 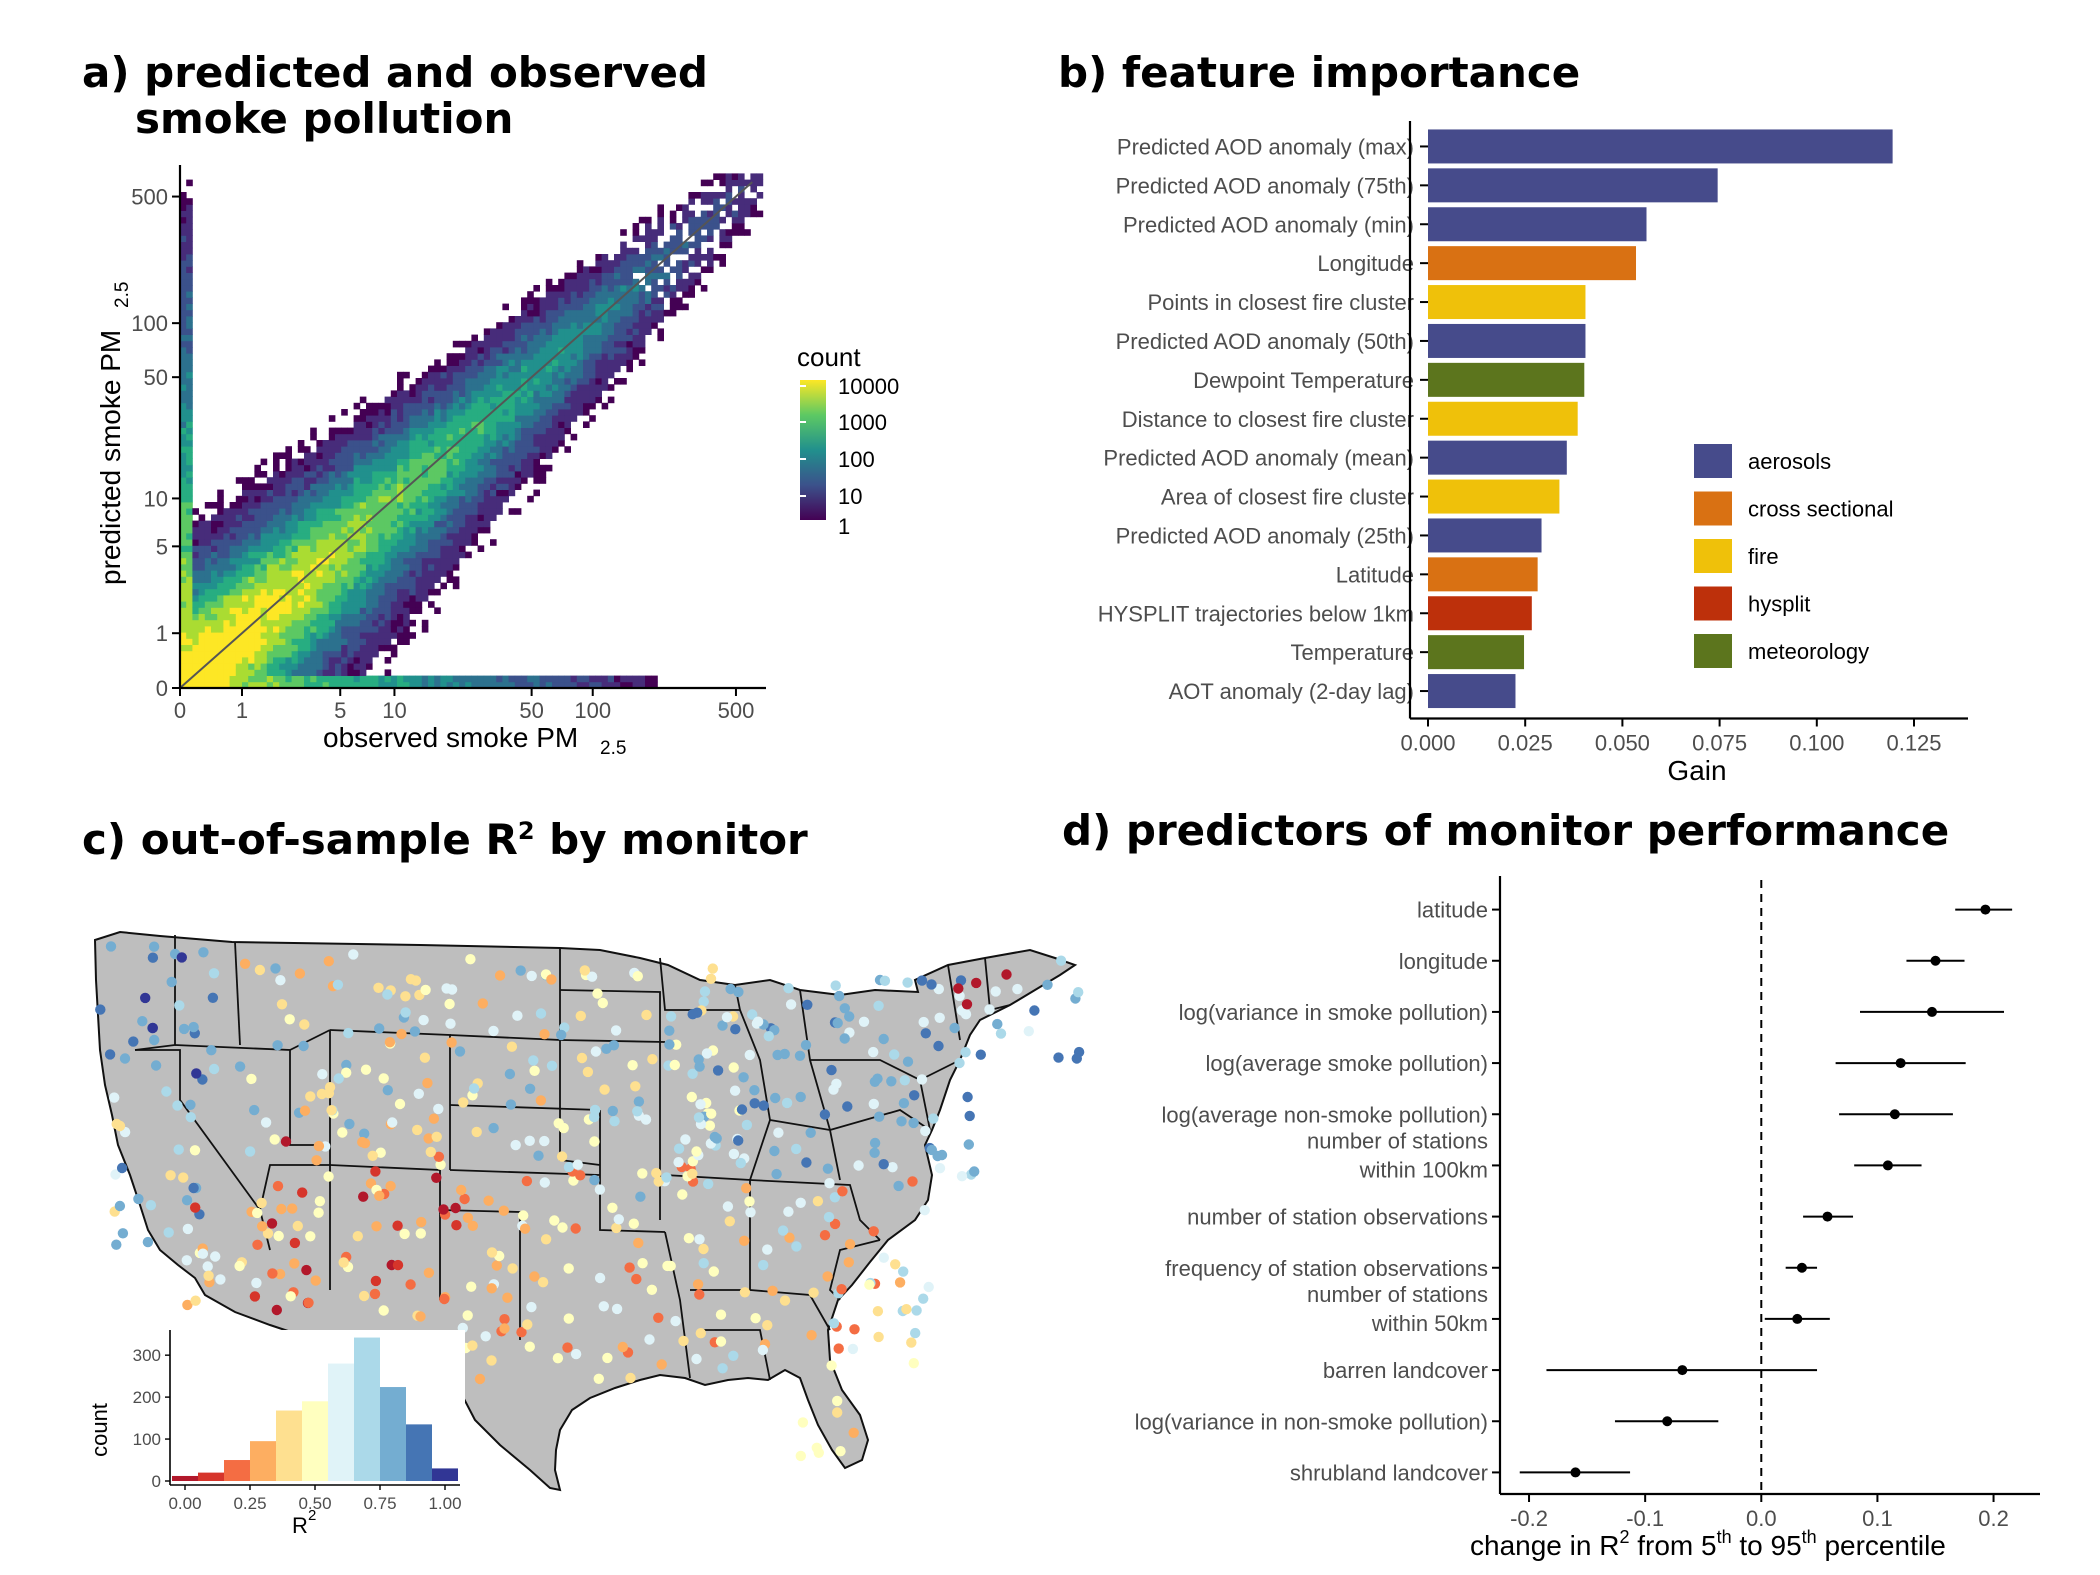 What do you see at coordinates (444, 1503) in the screenshot?
I see `histogram-x-tick-label: 1.00` at bounding box center [444, 1503].